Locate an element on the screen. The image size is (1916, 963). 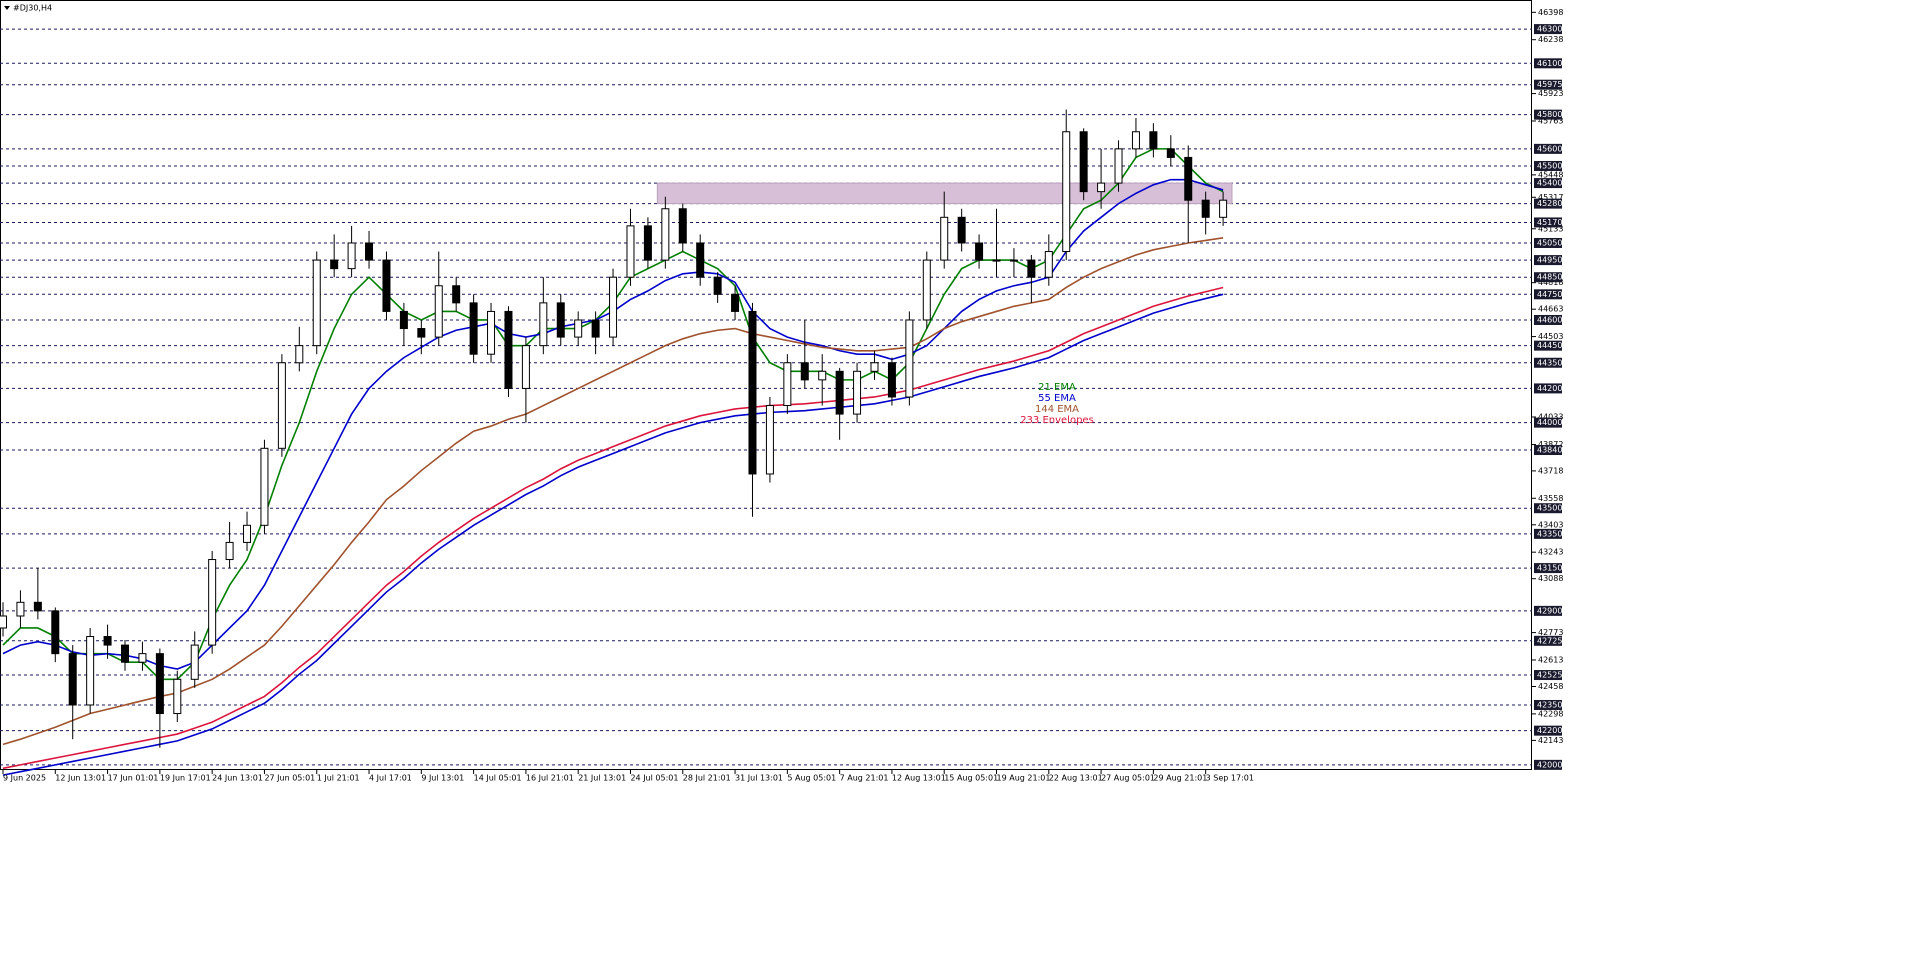
level-label: 46300 is located at coordinates (1549, 29).